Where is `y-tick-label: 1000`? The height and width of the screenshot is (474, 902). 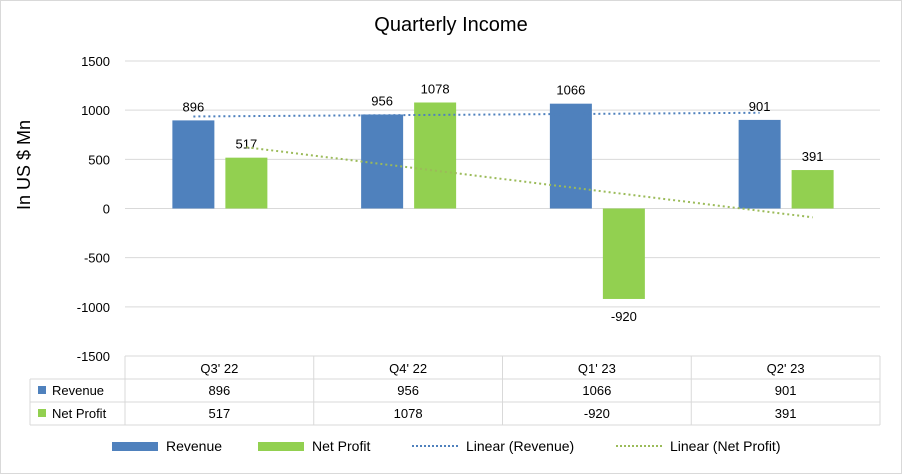 y-tick-label: 1000 is located at coordinates (95, 110).